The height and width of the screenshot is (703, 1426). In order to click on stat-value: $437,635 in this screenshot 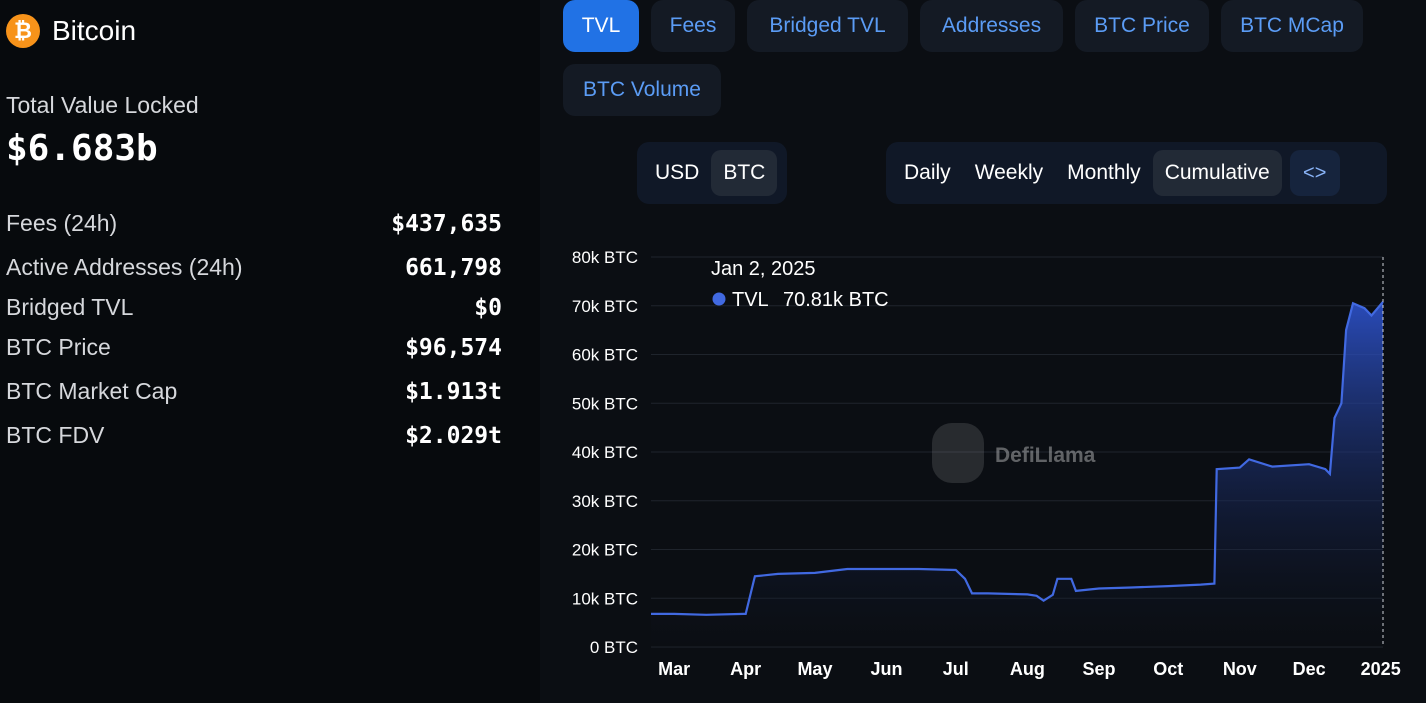, I will do `click(446, 223)`.